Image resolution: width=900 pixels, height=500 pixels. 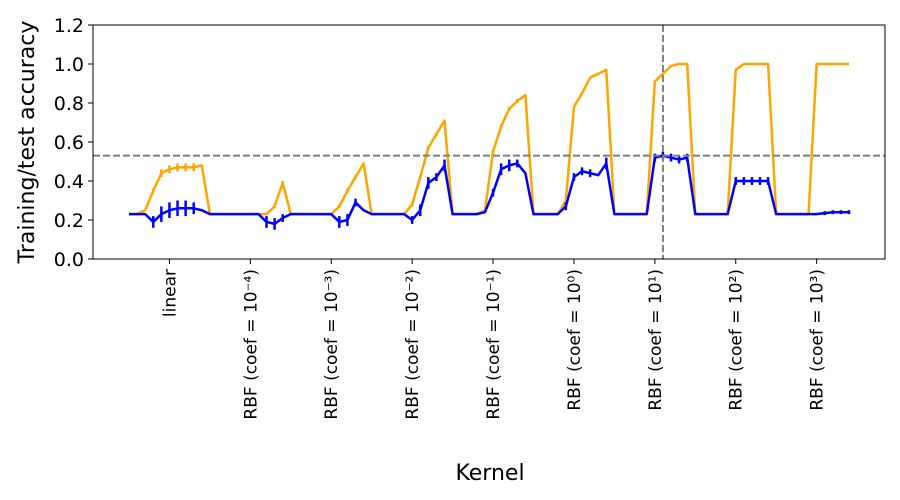 I want to click on y-tick-label: 0.0, so click(x=69, y=260).